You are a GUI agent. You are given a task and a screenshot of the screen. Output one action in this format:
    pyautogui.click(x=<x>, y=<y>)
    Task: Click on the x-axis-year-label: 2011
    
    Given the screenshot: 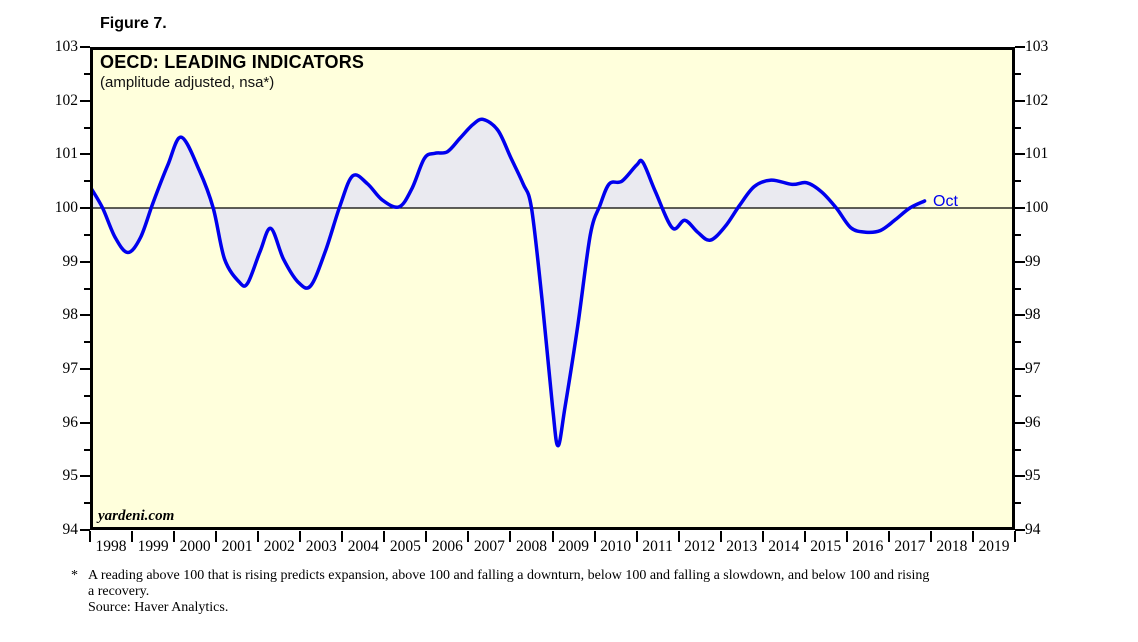 What is the action you would take?
    pyautogui.click(x=657, y=546)
    